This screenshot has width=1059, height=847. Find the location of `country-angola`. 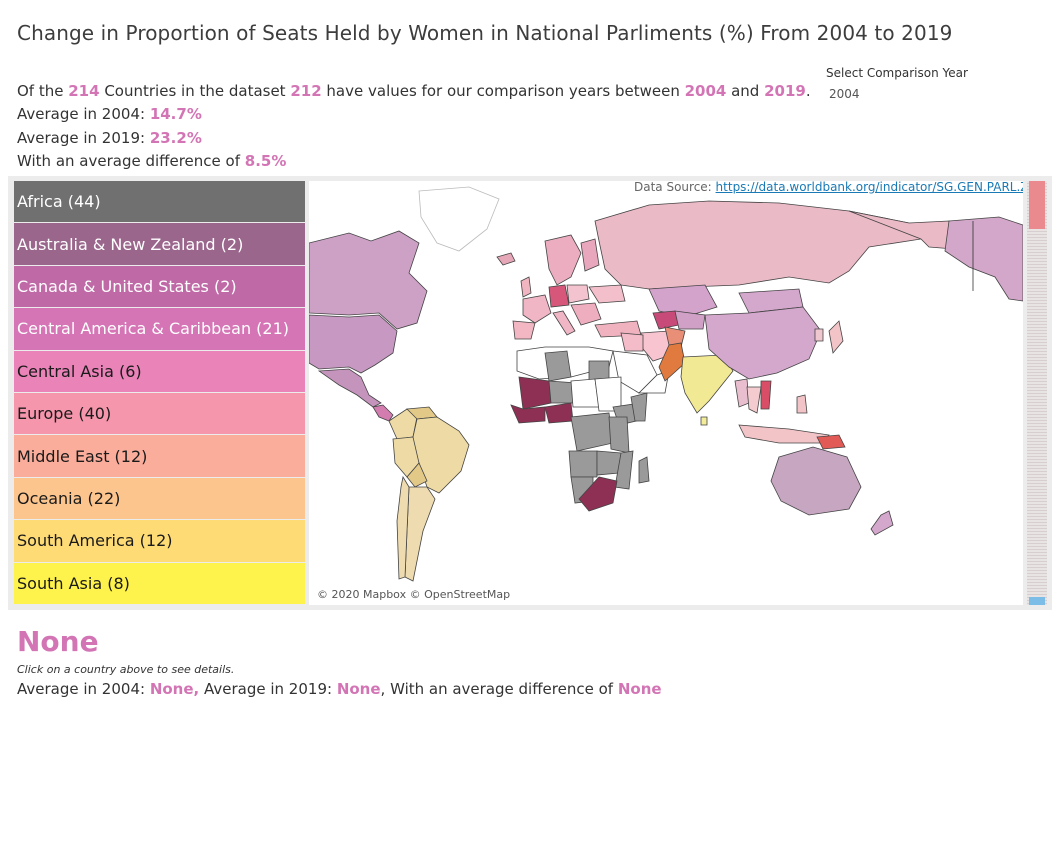

country-angola is located at coordinates (583, 464).